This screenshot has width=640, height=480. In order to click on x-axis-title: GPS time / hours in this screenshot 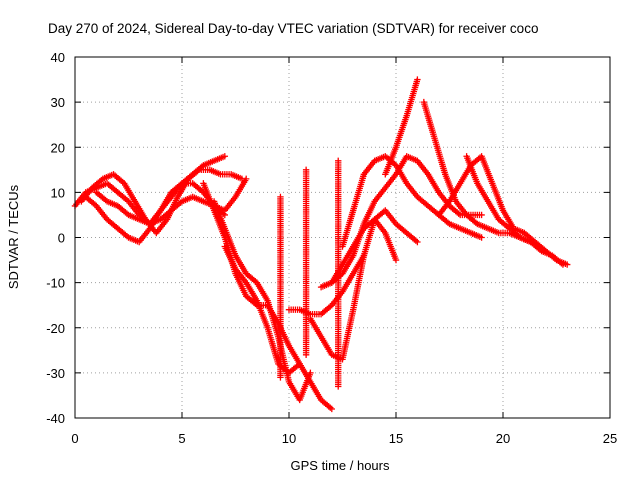, I will do `click(340, 465)`.